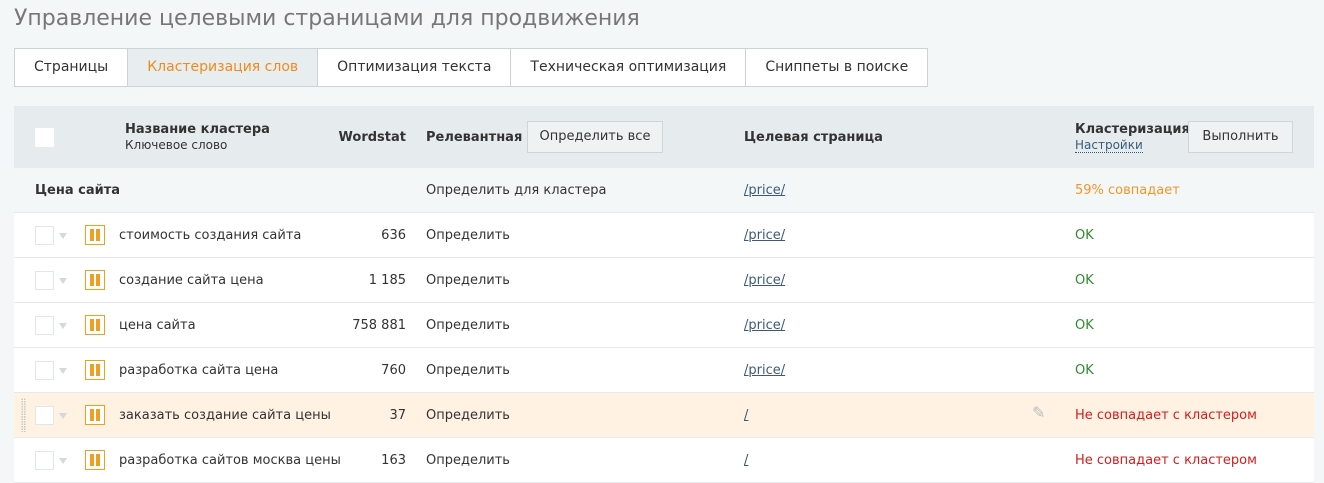  What do you see at coordinates (157, 325) in the screenshot?
I see `keyword: цена сайта` at bounding box center [157, 325].